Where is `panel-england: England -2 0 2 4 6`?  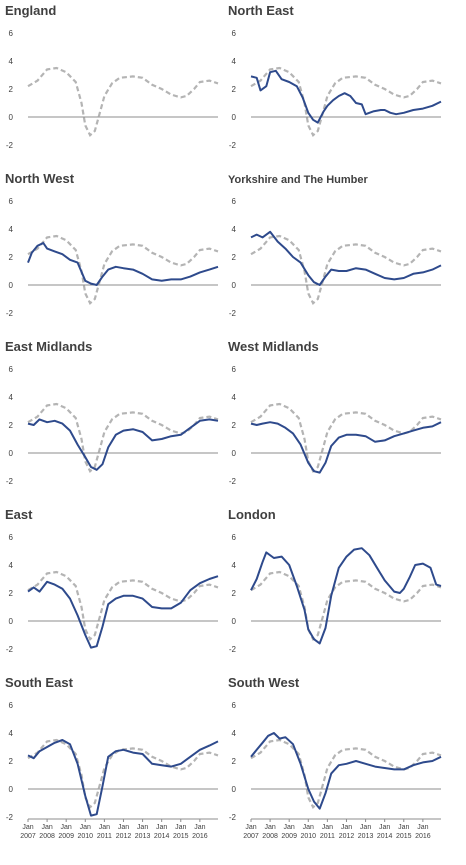 panel-england: England -2 0 2 4 6 is located at coordinates (112, 76).